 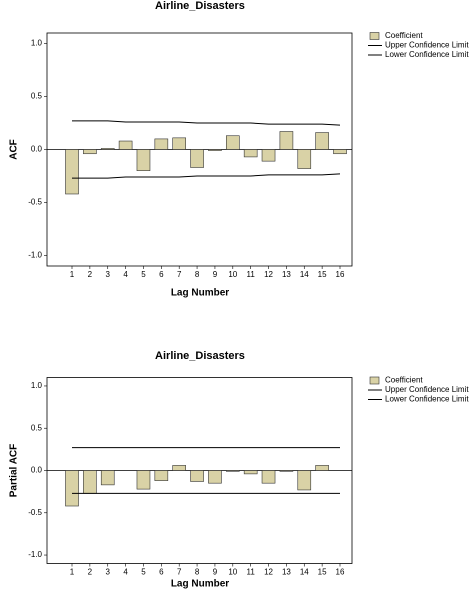 I want to click on y-axis-label: ACF, so click(x=14, y=149).